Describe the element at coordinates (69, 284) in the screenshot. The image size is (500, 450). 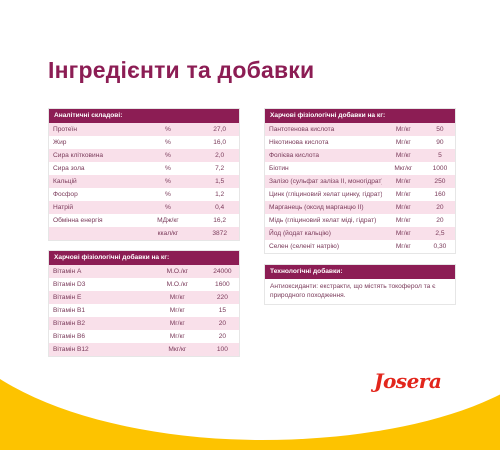
I see `row-label: Вітамін D3` at that location.